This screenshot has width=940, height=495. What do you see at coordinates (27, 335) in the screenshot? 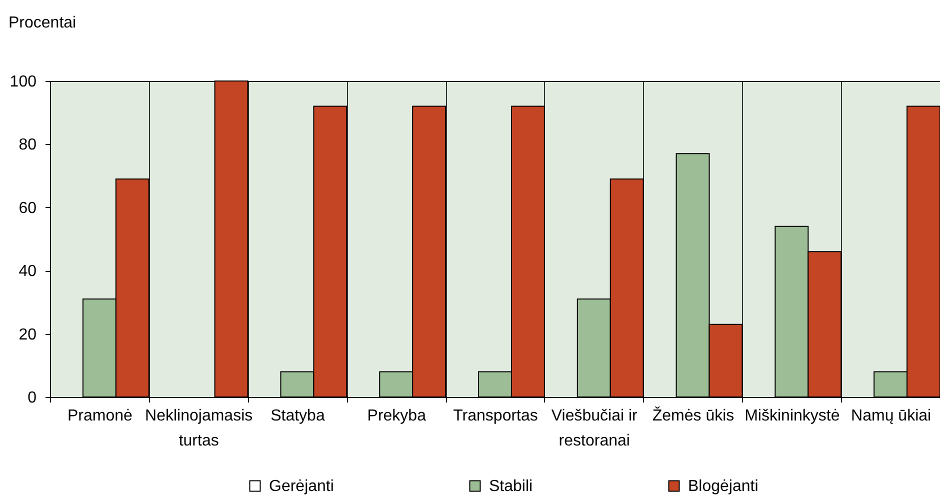
I see `y-tick-label: 20` at bounding box center [27, 335].